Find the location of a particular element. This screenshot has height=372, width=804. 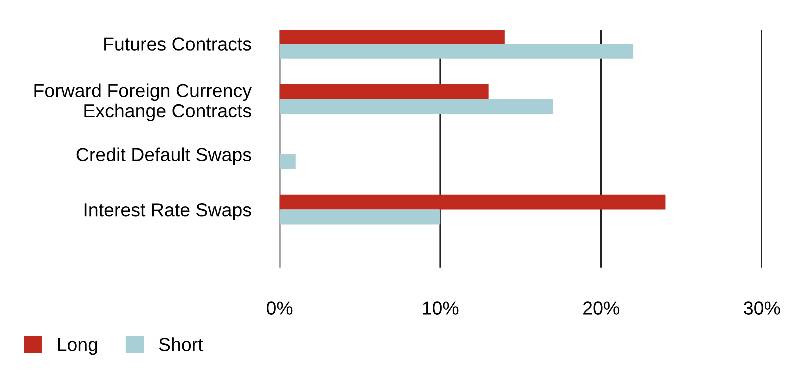

y-tick-label: Credit Default Swaps is located at coordinates (164, 157).